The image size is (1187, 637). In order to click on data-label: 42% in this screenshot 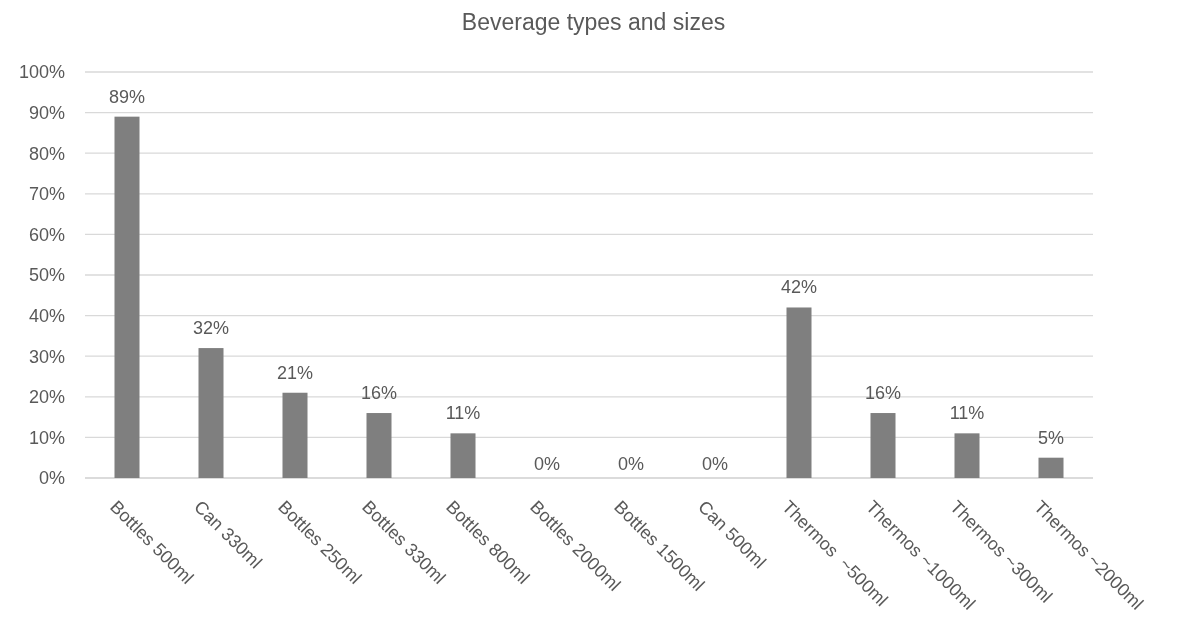, I will do `click(799, 287)`.